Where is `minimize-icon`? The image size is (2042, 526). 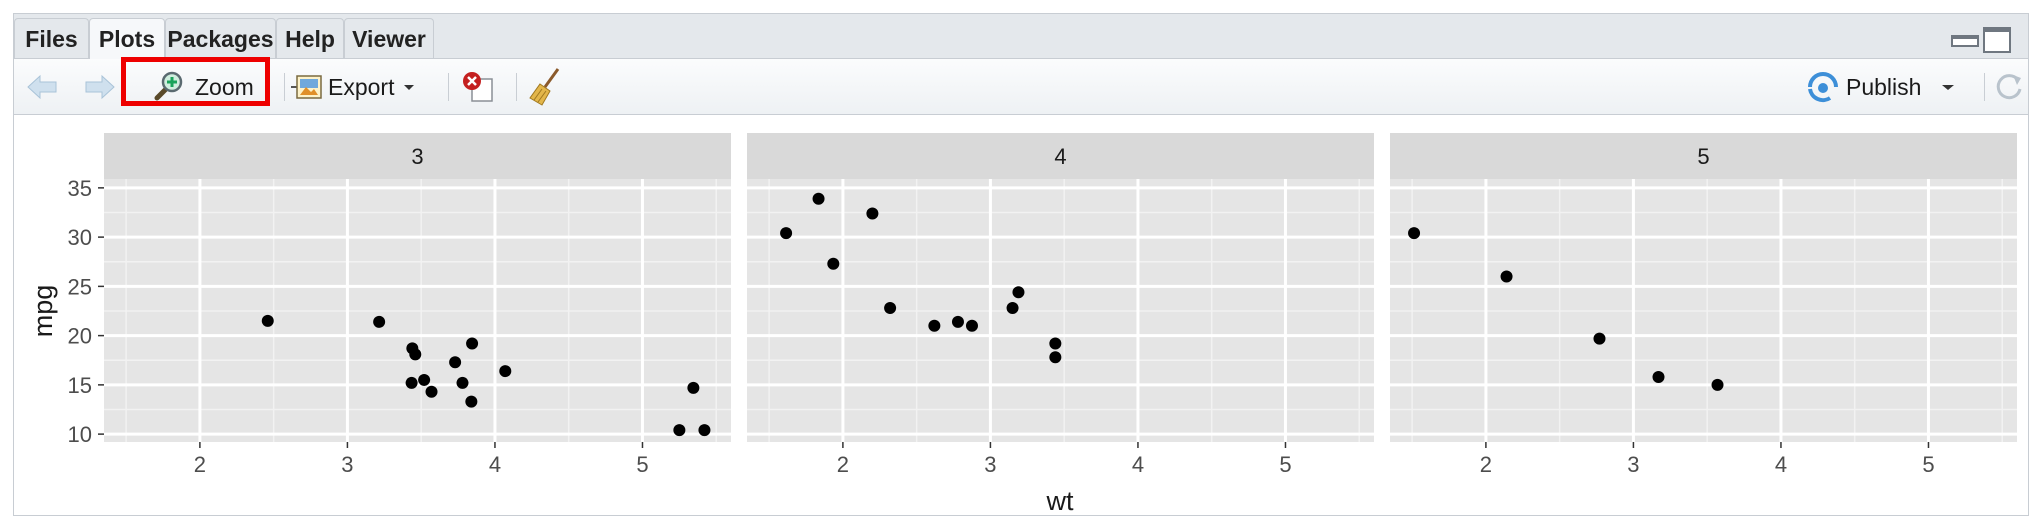
minimize-icon is located at coordinates (1965, 41).